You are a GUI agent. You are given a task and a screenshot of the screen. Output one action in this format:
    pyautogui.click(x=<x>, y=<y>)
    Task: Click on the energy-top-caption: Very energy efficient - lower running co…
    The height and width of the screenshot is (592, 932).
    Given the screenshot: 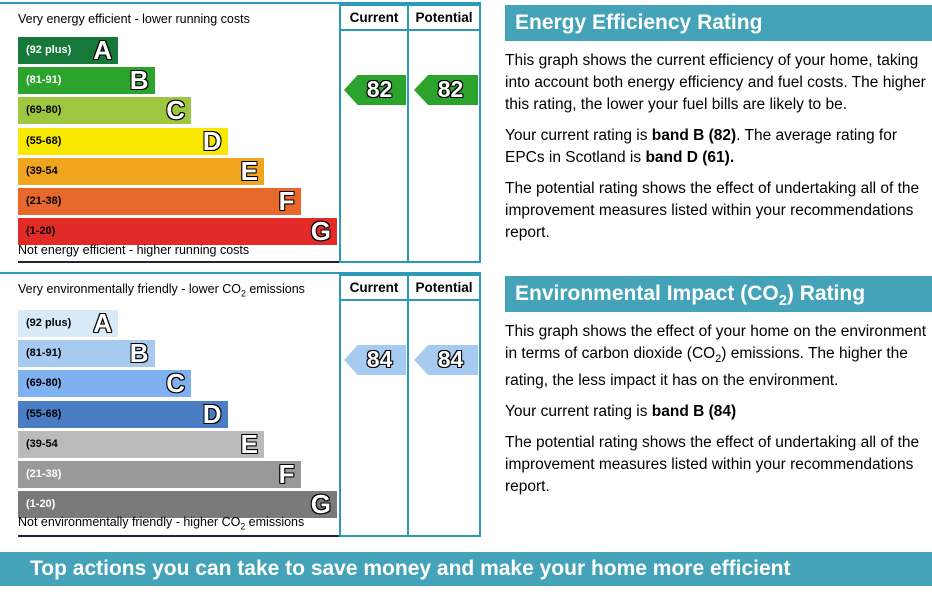 What is the action you would take?
    pyautogui.click(x=134, y=19)
    